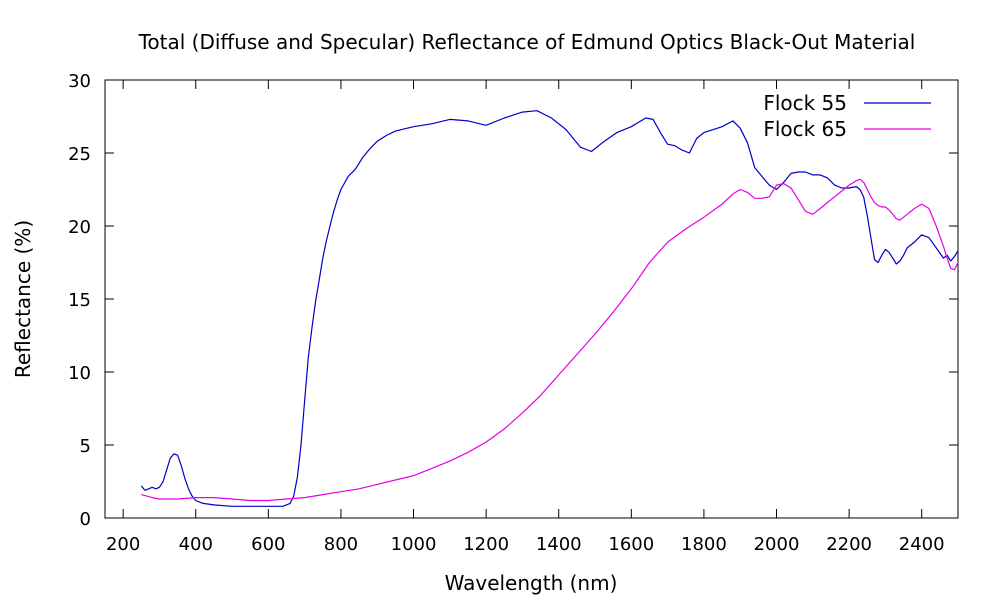  What do you see at coordinates (531, 583) in the screenshot?
I see `x-axis-label: Wavelength (nm)` at bounding box center [531, 583].